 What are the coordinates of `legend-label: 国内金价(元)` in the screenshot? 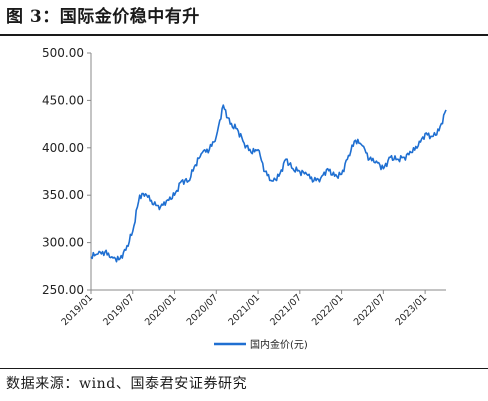 It's located at (279, 344).